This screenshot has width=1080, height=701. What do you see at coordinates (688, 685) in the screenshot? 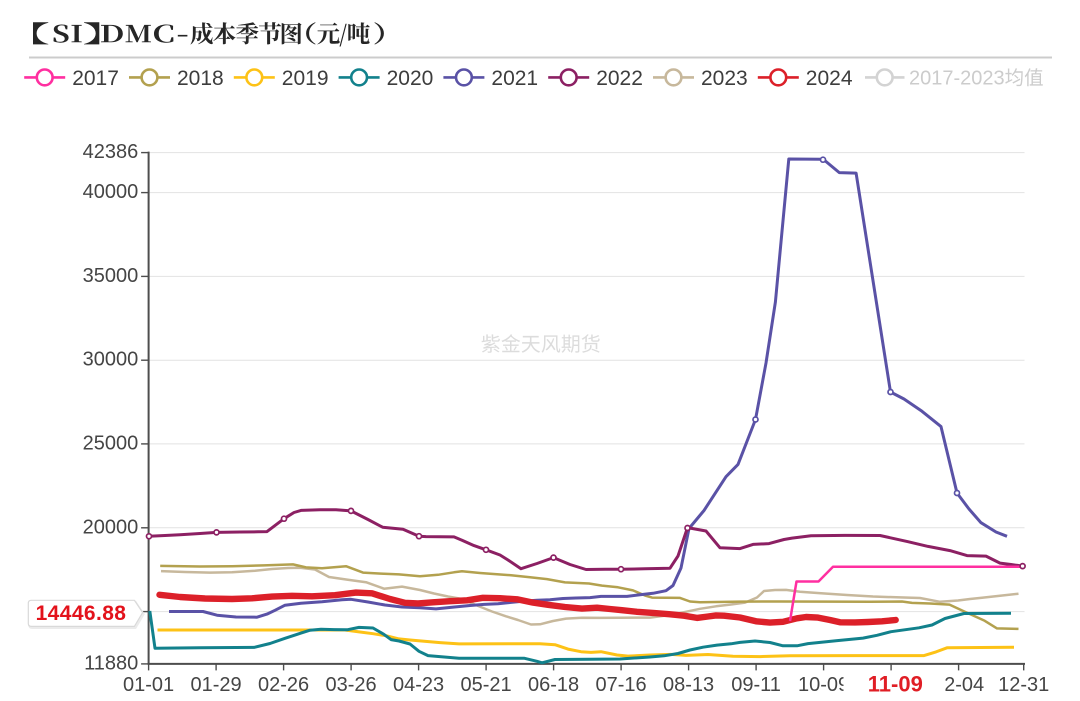
I see `svg-text: 08-13` at bounding box center [688, 685].